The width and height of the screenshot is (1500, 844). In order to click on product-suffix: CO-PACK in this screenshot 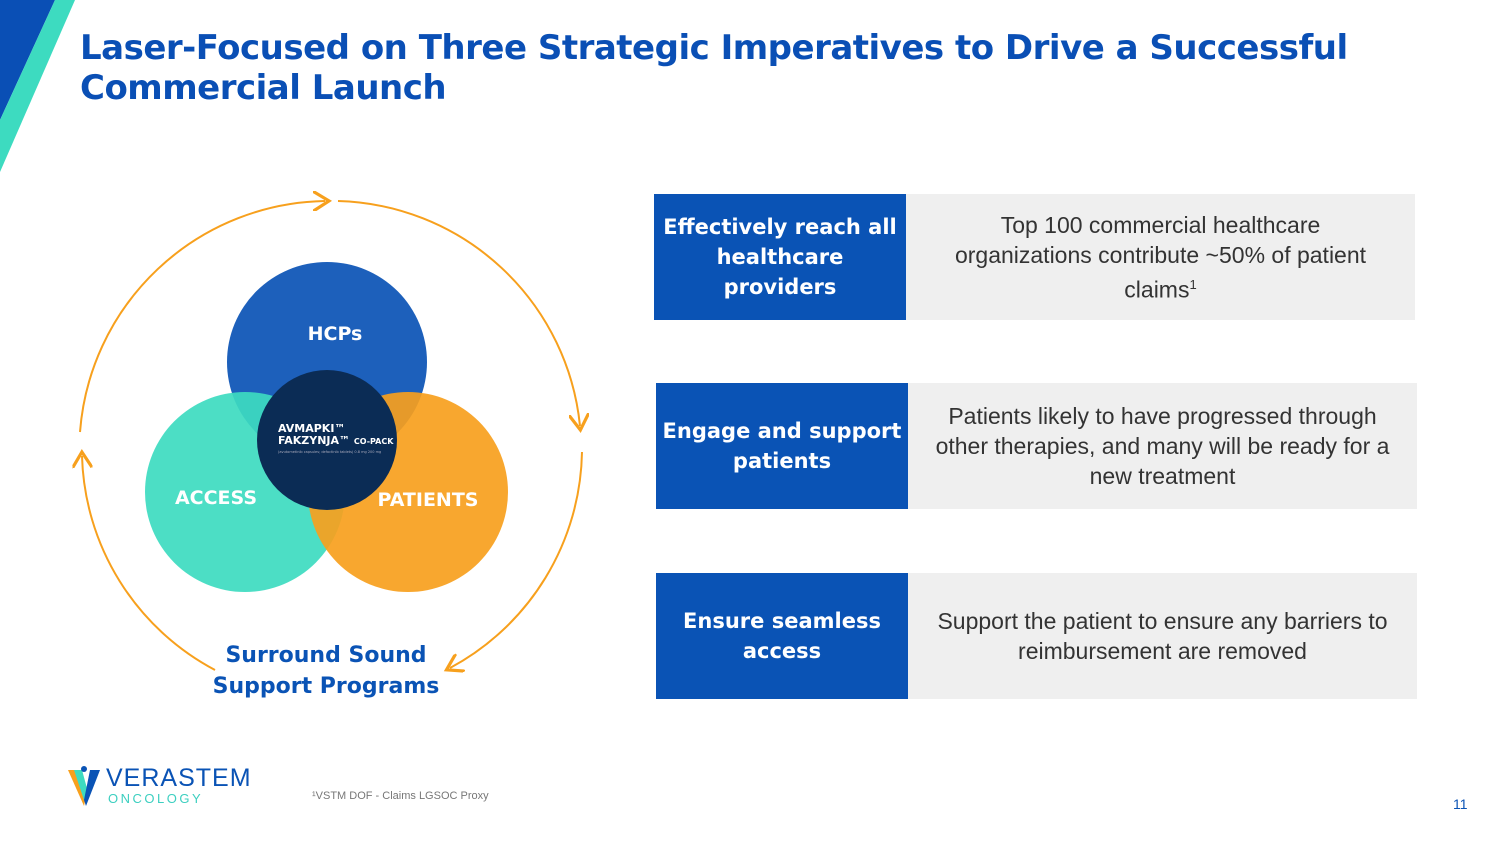, I will do `click(374, 441)`.